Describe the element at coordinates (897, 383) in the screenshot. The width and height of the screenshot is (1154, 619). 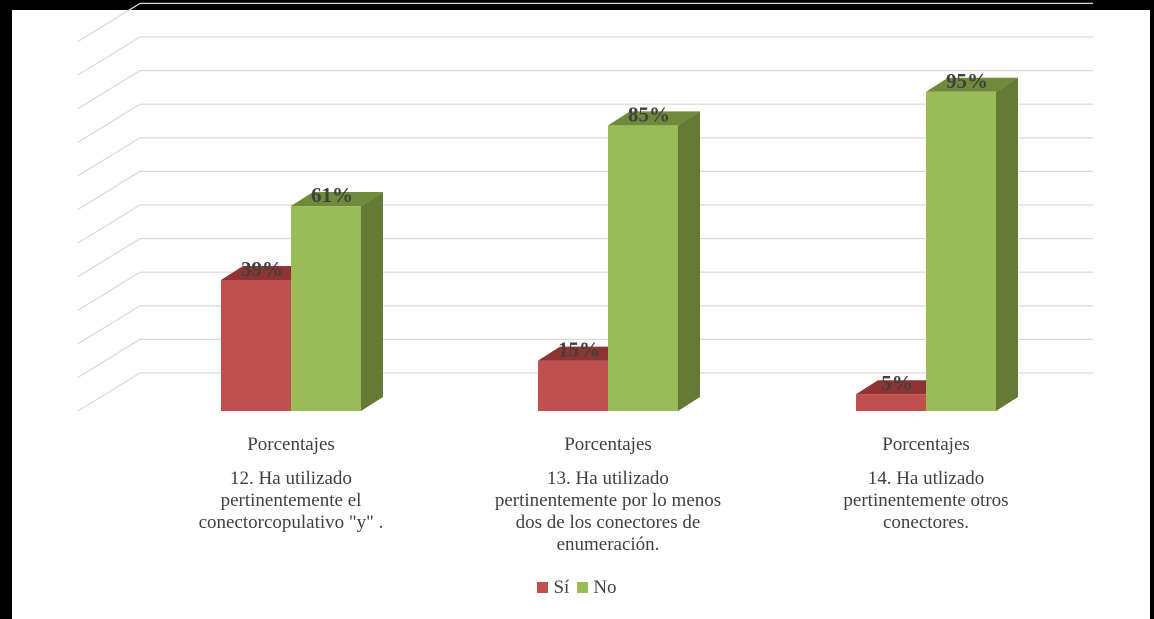
I see `data-label: 5%` at that location.